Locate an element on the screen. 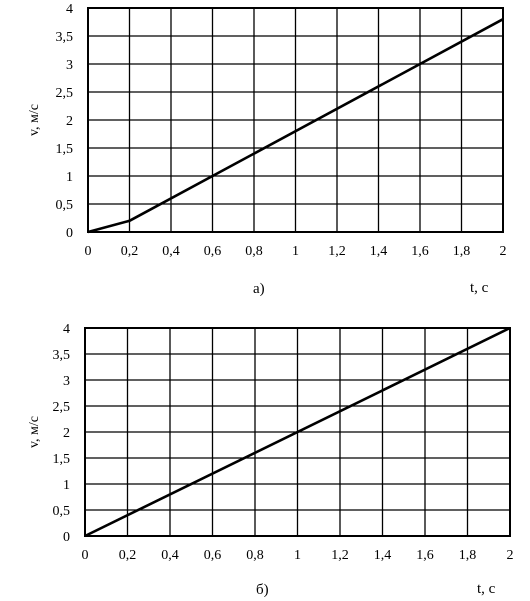 The image size is (530, 601). chart-b-y-tick-label: 3 is located at coordinates (66, 381).